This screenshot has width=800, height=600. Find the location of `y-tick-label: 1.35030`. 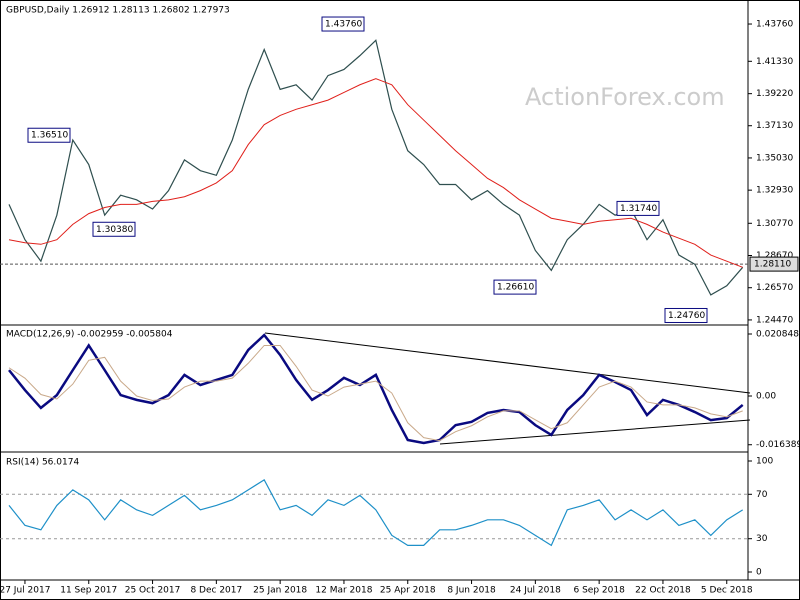

y-tick-label: 1.35030 is located at coordinates (774, 158).